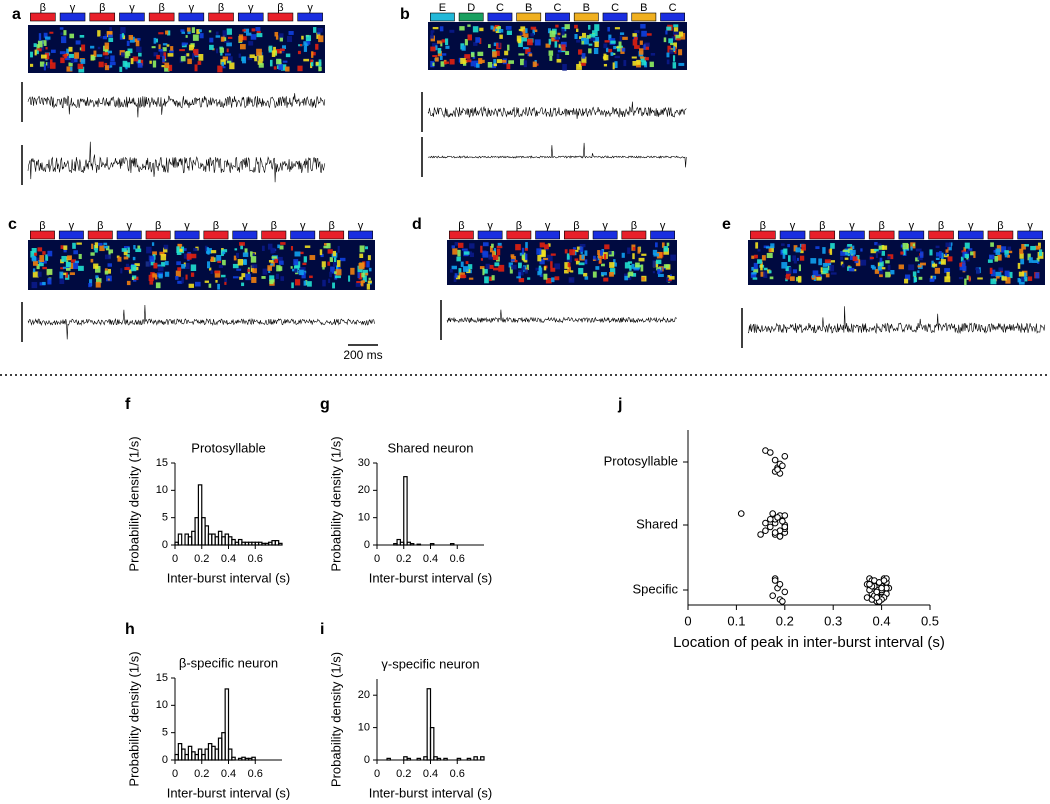 The height and width of the screenshot is (804, 1050). Describe the element at coordinates (12, 224) in the screenshot. I see `panel-label: c` at that location.